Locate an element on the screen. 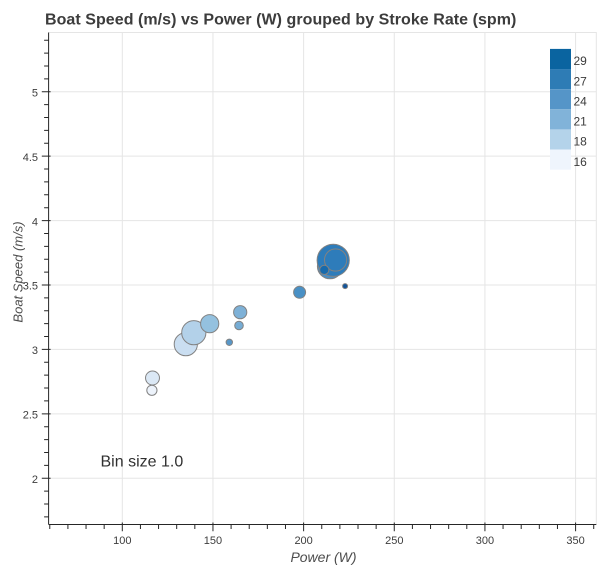  svg-text: Bin size 1.0 is located at coordinates (142, 462).